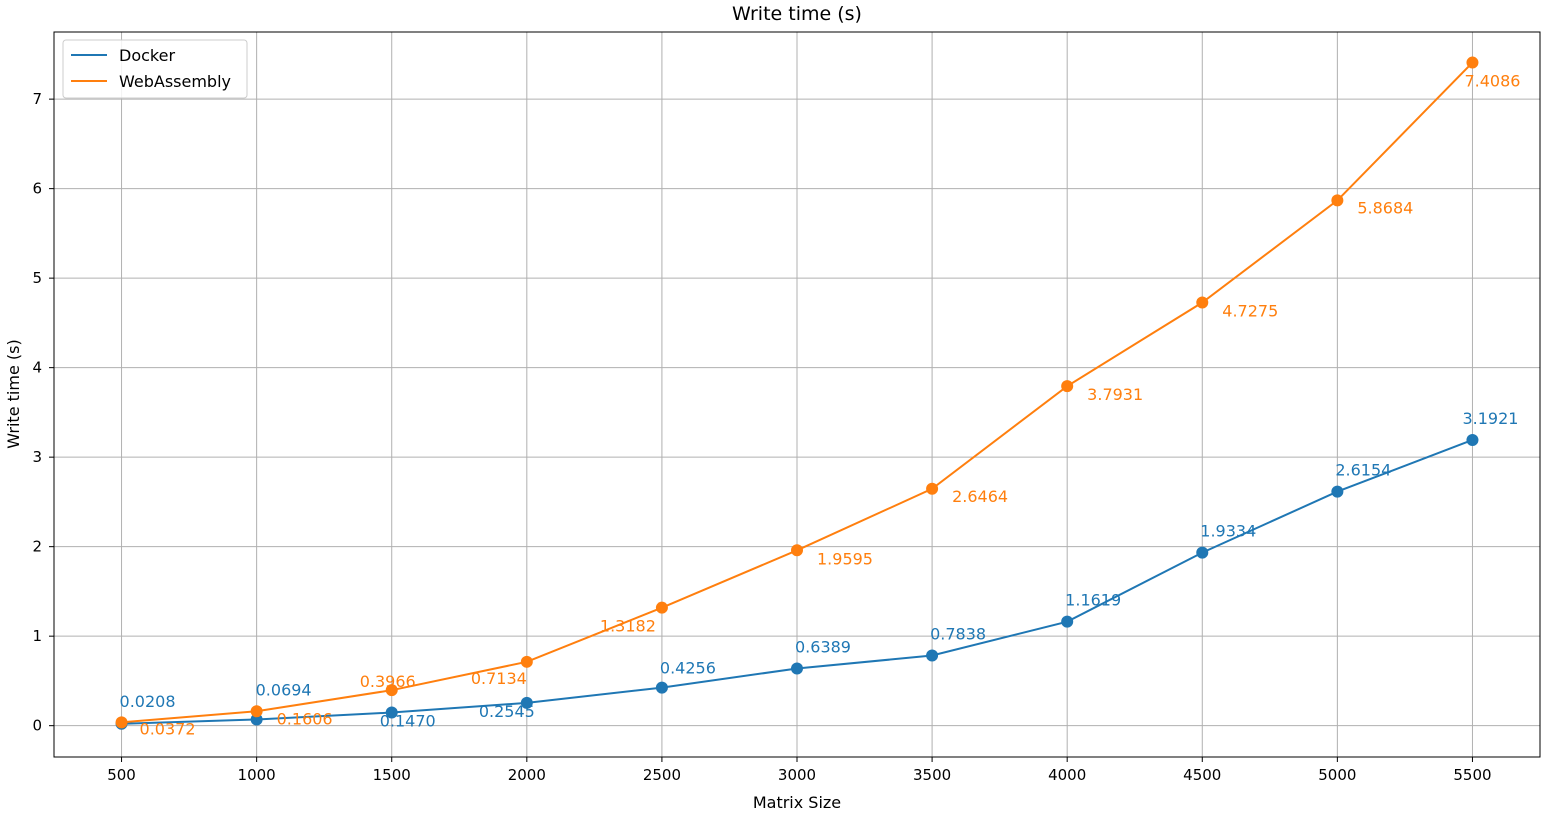 The image size is (1551, 818). Describe the element at coordinates (797, 775) in the screenshot. I see `x-tick-label: 3000` at that location.